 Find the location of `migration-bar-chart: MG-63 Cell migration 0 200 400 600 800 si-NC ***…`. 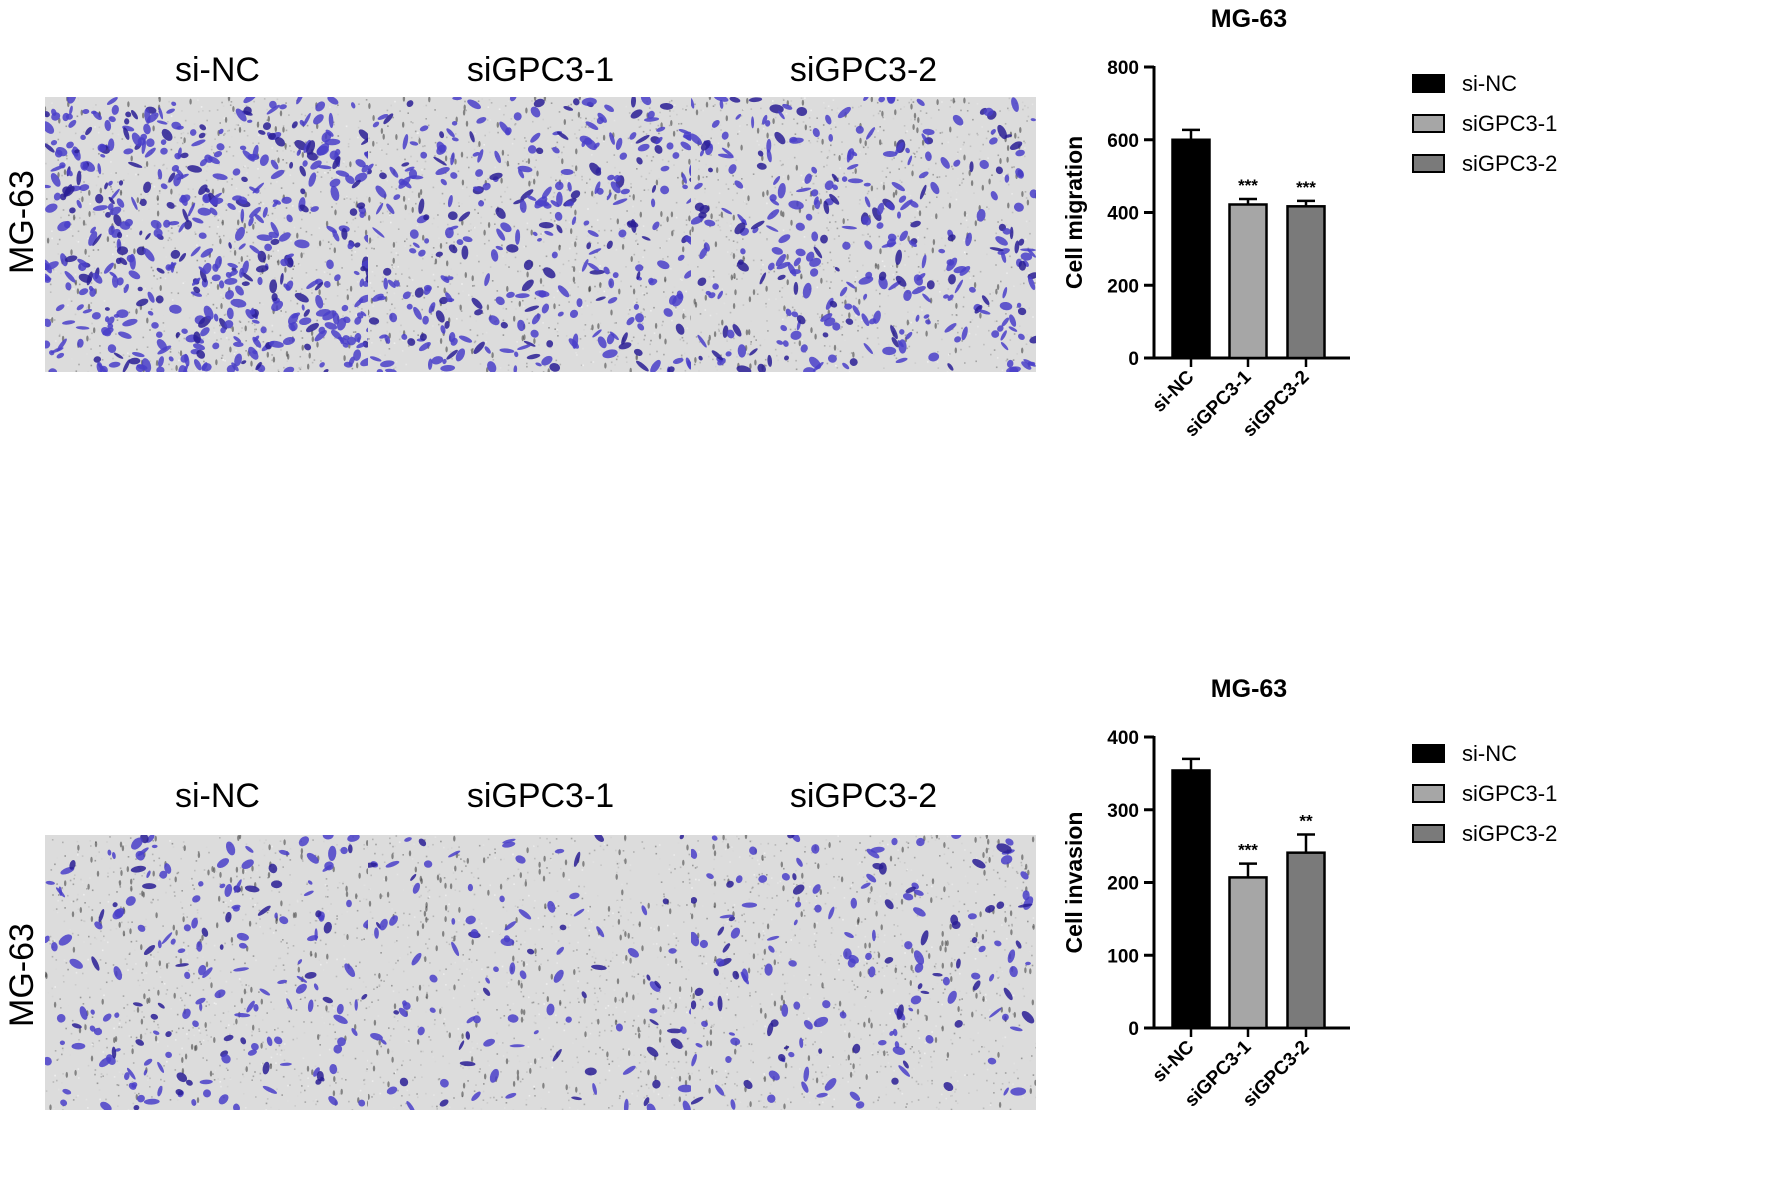

migration-bar-chart: MG-63 Cell migration 0 200 400 600 800 si-NC ***… is located at coordinates (1309, 223).